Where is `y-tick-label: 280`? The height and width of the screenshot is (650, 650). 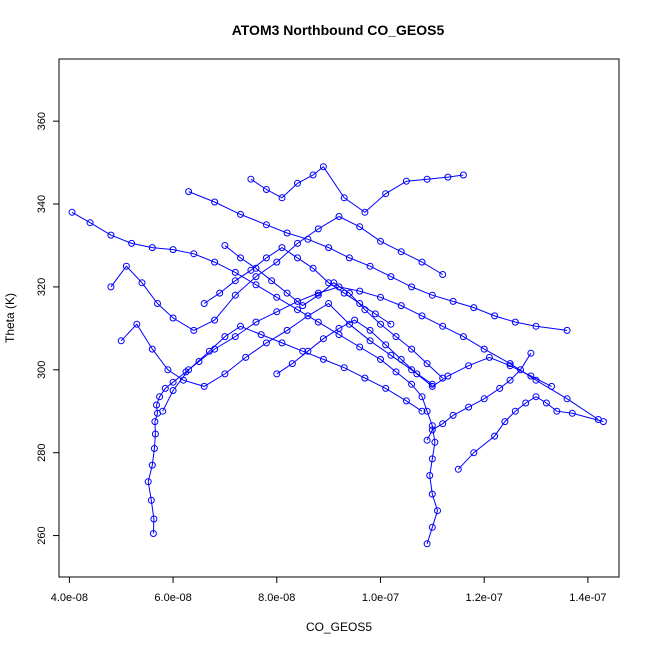 y-tick-label: 280 is located at coordinates (42, 453).